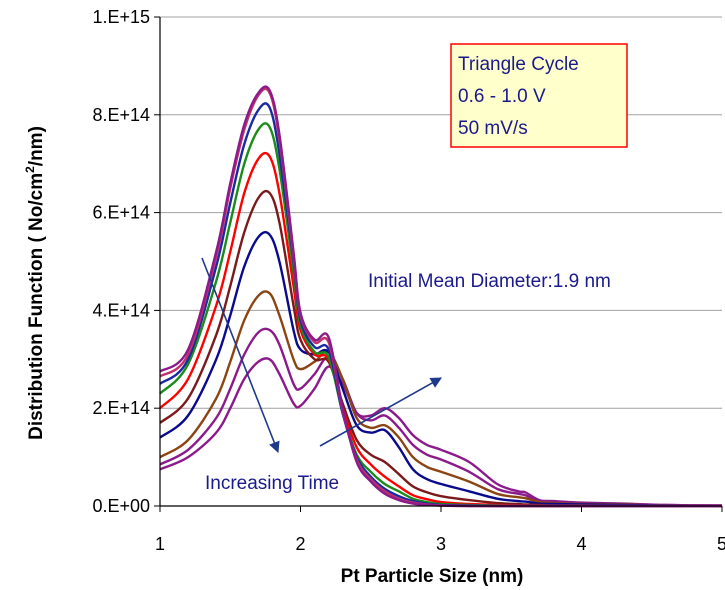 This screenshot has height=590, width=725. I want to click on condition-box: Triangle Cycle 0.6 - 1.0 V 50 mV/s, so click(539, 95).